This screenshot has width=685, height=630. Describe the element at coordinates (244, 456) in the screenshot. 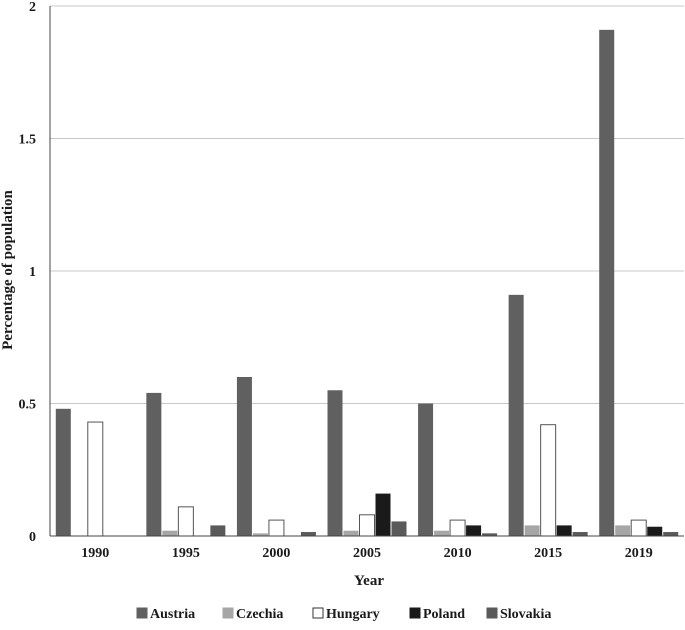

I see `bar-austria-2000` at that location.